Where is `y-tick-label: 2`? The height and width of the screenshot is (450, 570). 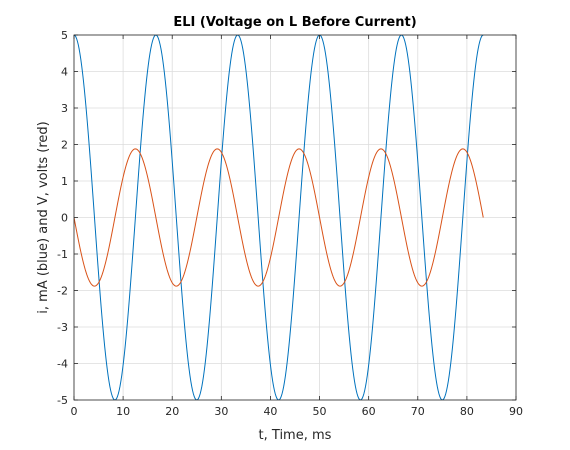
y-tick-label: 2 is located at coordinates (64, 145).